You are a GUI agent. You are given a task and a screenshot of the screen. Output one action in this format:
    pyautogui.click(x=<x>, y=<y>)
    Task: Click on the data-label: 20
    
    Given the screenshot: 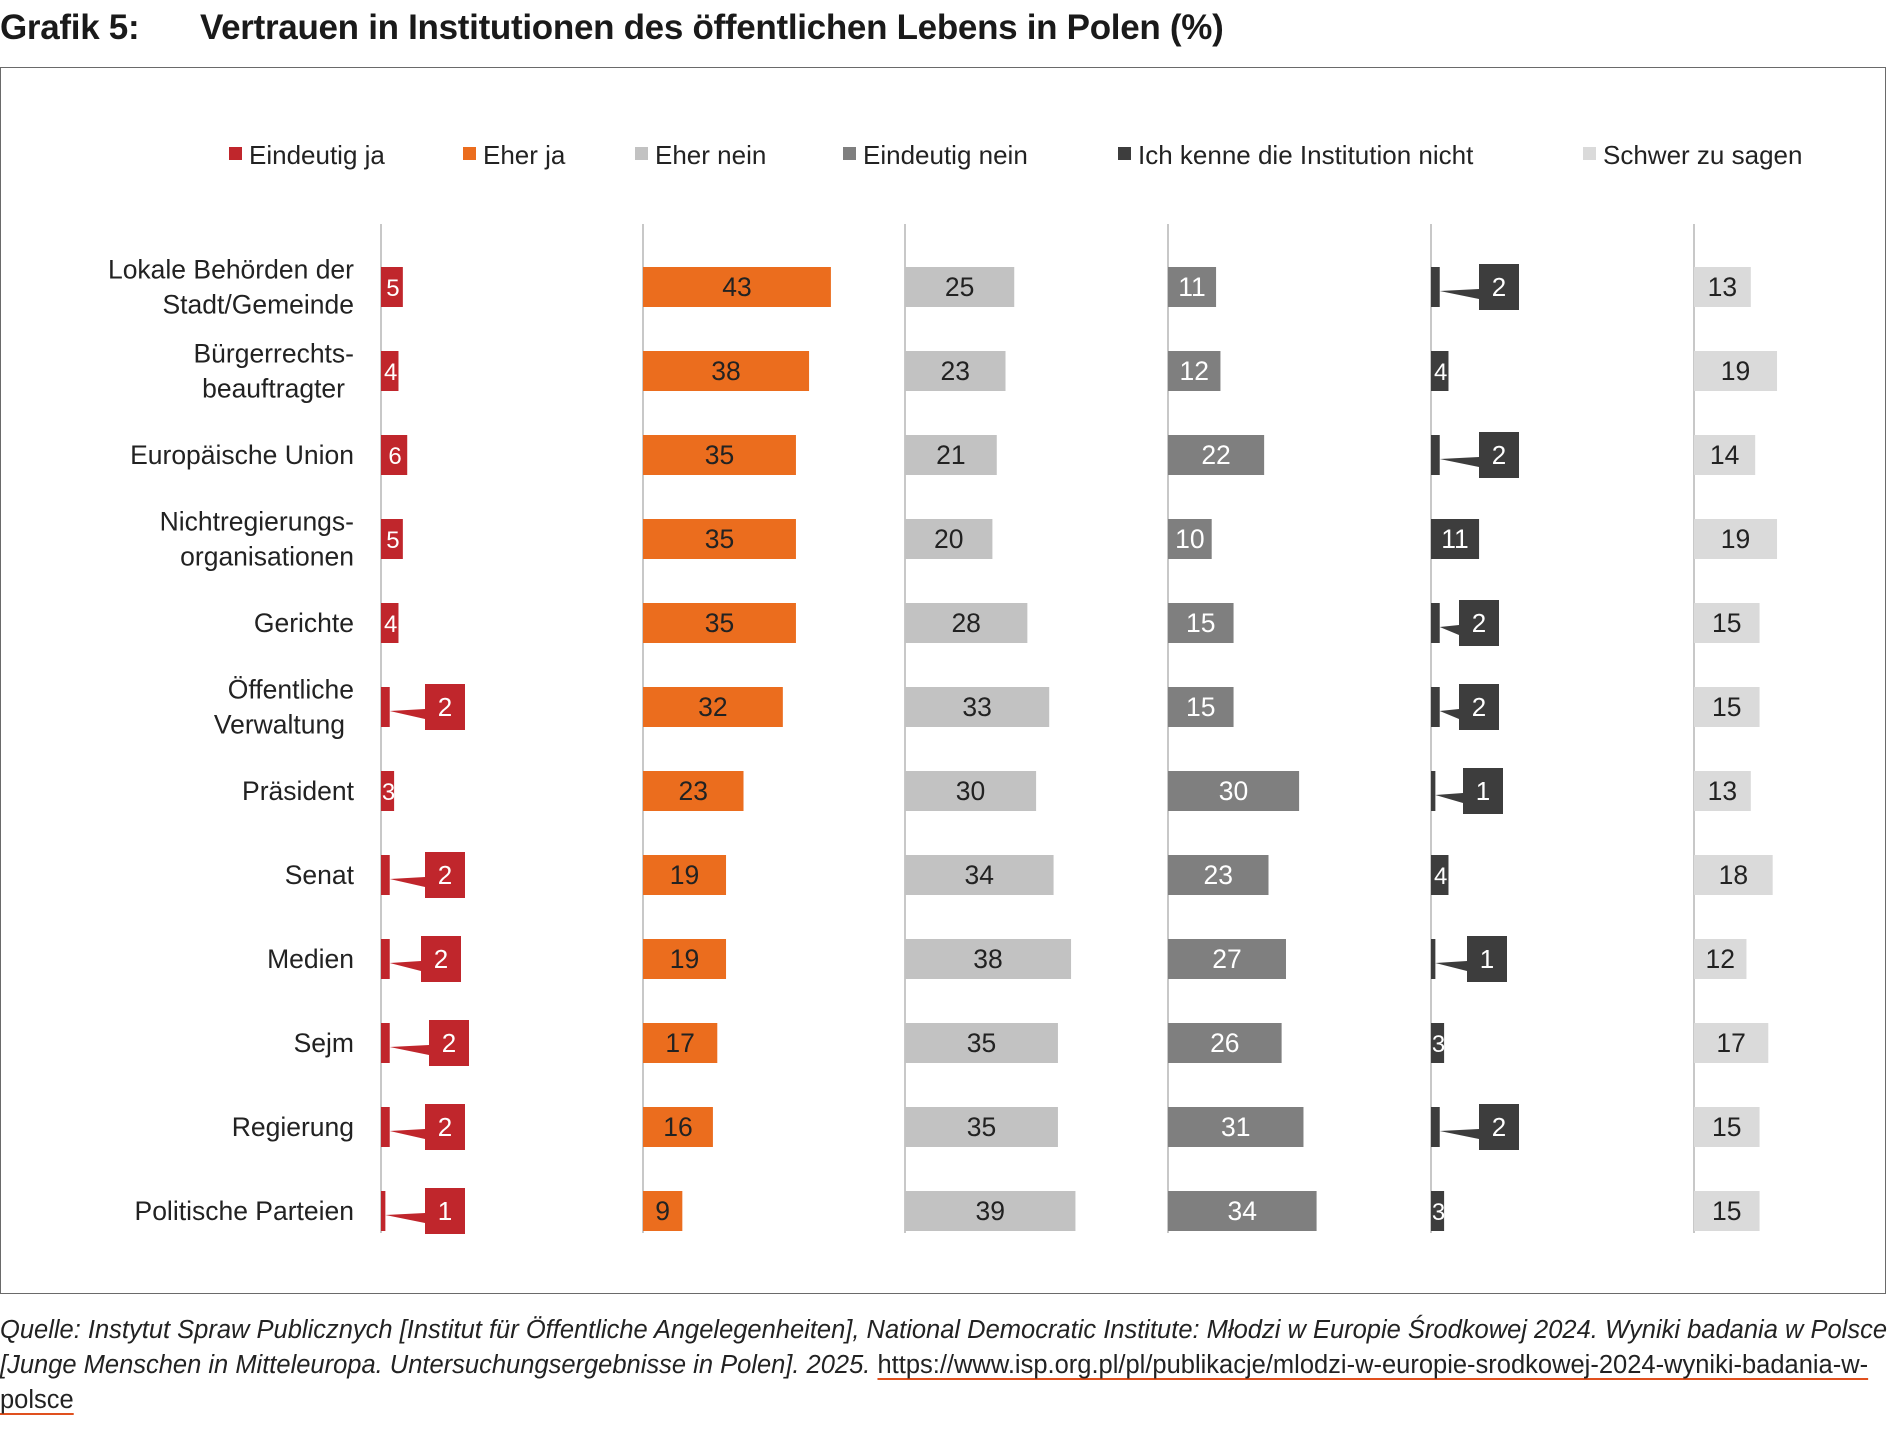 What is the action you would take?
    pyautogui.click(x=948, y=539)
    